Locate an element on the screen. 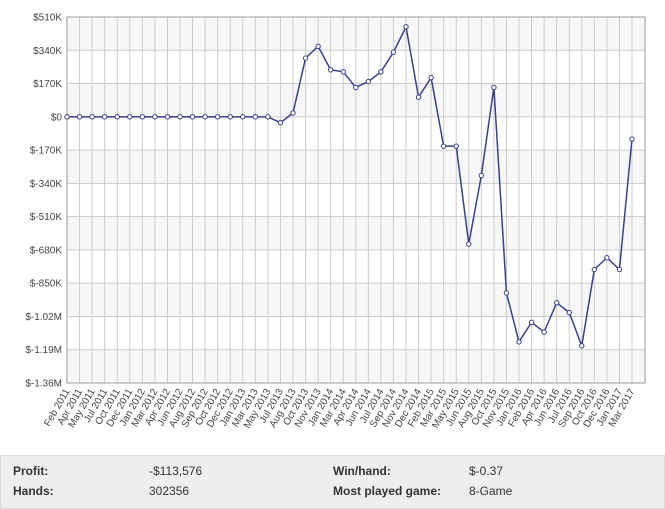 This screenshot has height=509, width=665. stat-label: Profit: is located at coordinates (31, 471).